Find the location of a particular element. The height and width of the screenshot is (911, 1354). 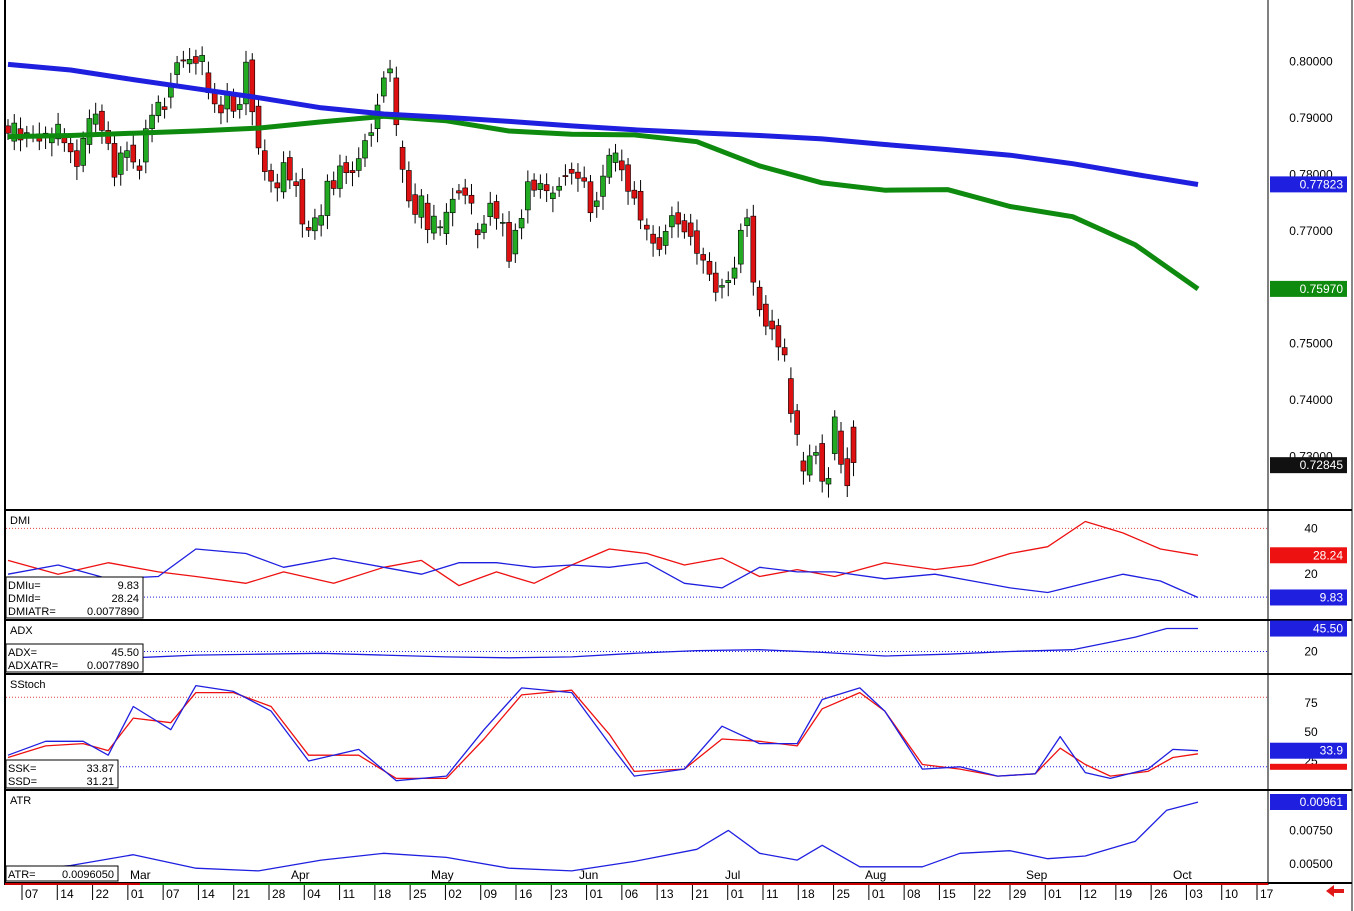

x-day-label: 12 is located at coordinates (1091, 894).